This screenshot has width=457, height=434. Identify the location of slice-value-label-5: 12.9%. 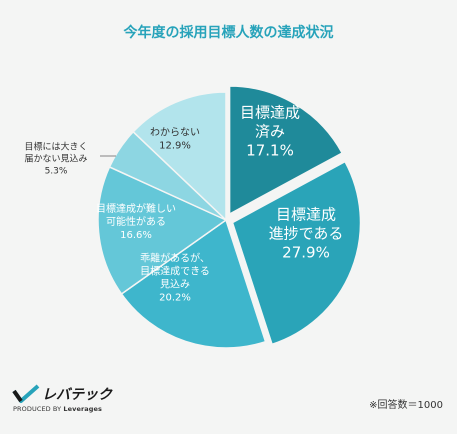
(175, 146).